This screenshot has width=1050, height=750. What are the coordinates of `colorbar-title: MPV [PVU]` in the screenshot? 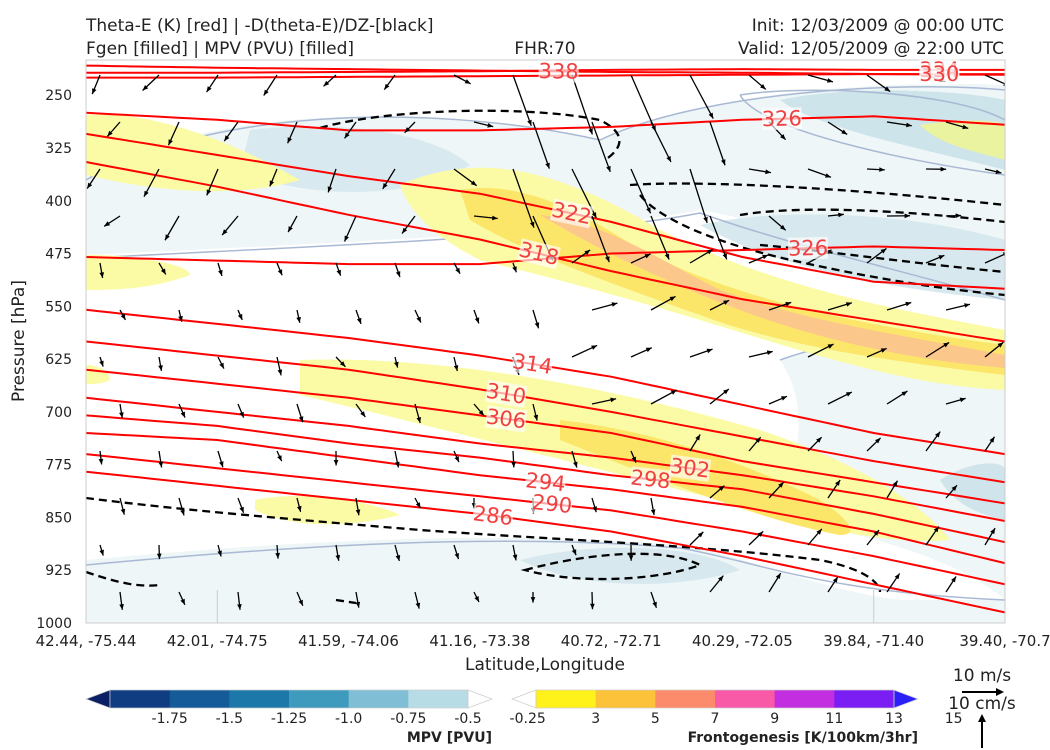 It's located at (449, 738).